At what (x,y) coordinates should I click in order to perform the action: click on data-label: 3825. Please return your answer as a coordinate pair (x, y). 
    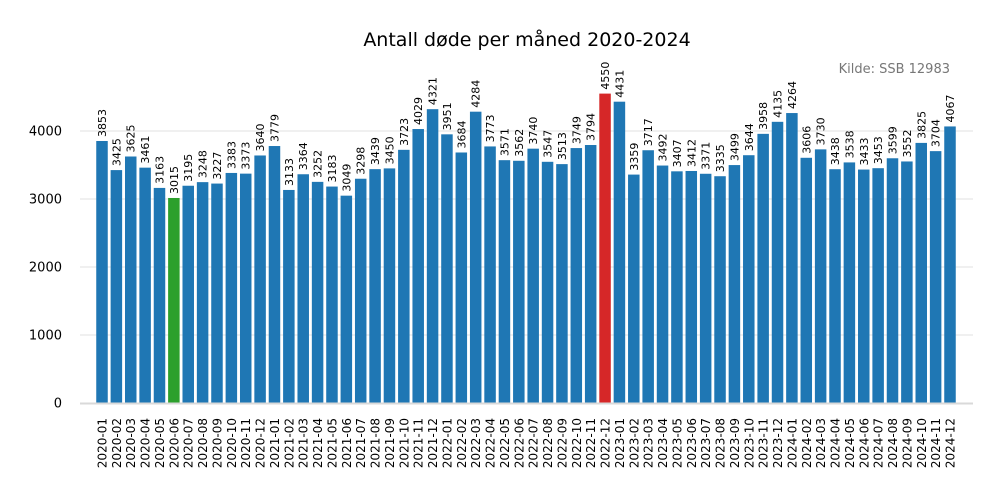
    Looking at the image, I should click on (921, 125).